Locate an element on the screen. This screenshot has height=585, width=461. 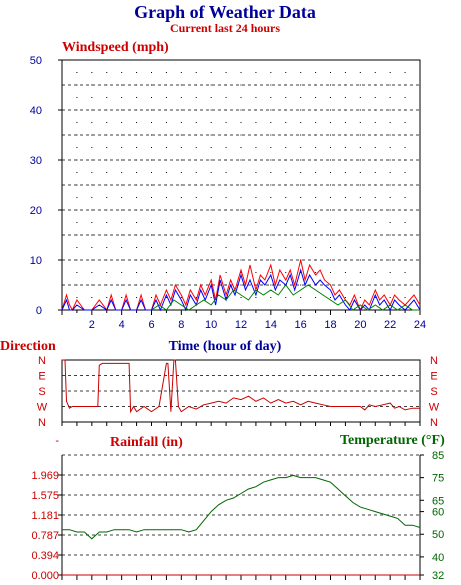
direction-y-tick-label-left: N is located at coordinates (42, 423).